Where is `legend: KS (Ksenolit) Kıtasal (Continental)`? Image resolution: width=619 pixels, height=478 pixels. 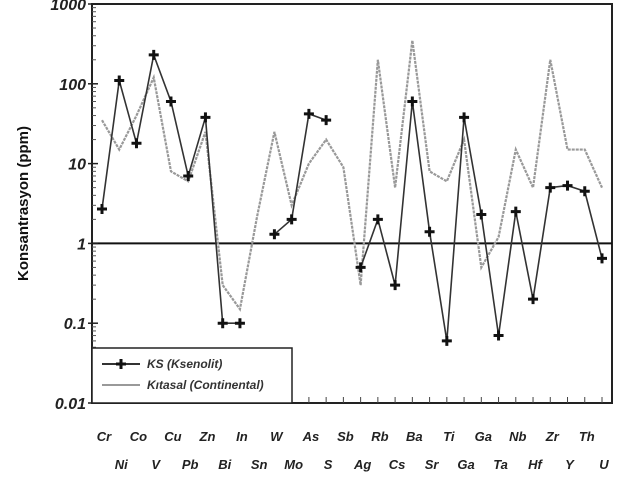
legend: KS (Ksenolit) Kıtasal (Continental) is located at coordinates (192, 375).